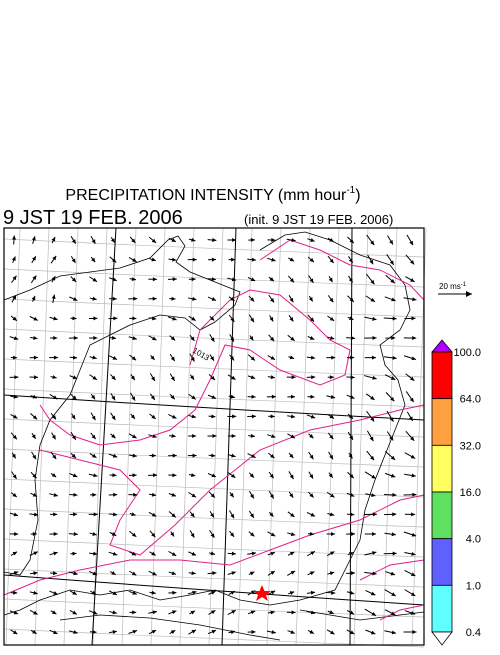 This screenshot has width=500, height=655. Describe the element at coordinates (450, 286) in the screenshot. I see `wind-legend-unit: 20 ms` at that location.